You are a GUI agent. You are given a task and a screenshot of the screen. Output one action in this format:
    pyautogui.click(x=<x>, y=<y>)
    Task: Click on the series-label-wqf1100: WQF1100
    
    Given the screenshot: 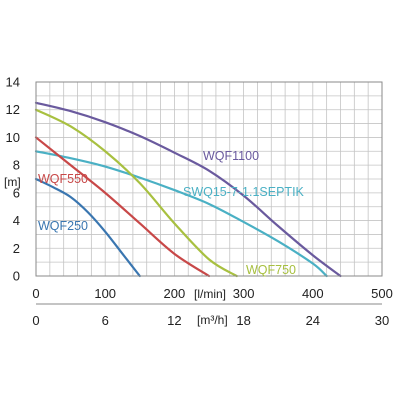 What is the action you would take?
    pyautogui.click(x=231, y=156)
    